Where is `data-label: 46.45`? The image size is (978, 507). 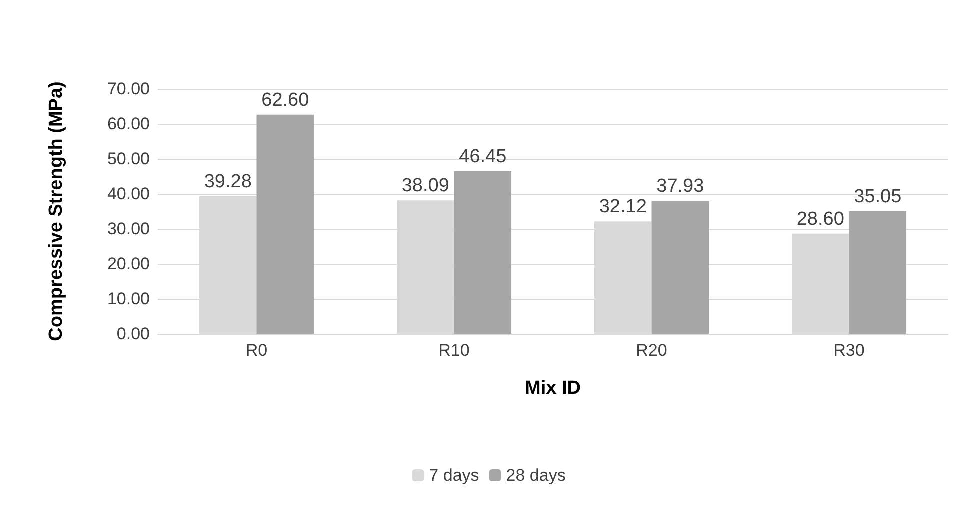 data-label: 46.45 is located at coordinates (483, 157).